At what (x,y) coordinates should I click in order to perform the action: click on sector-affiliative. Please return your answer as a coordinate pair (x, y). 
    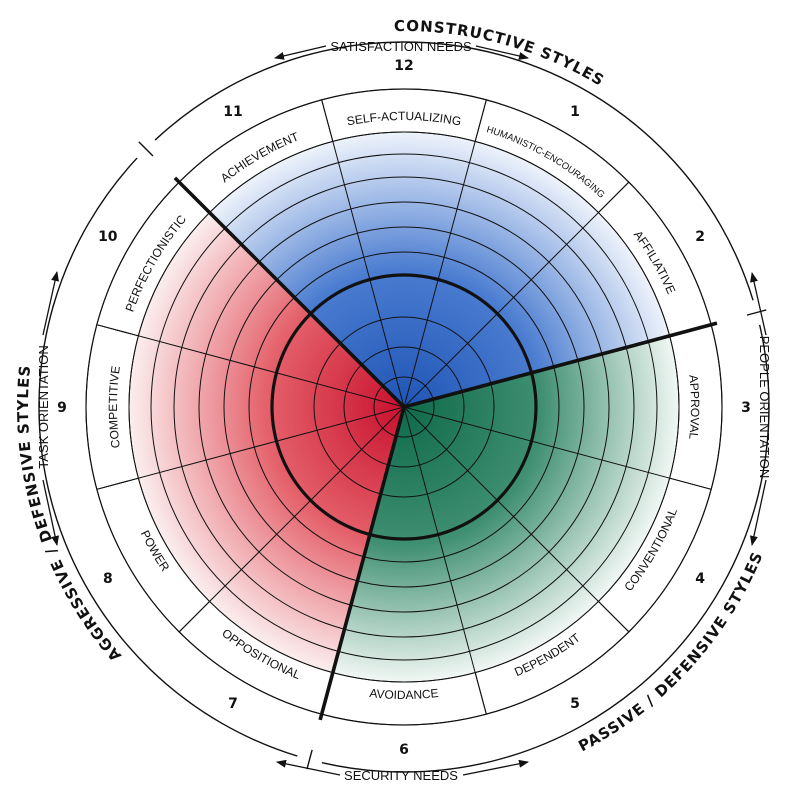
    Looking at the image, I should click on (537, 309).